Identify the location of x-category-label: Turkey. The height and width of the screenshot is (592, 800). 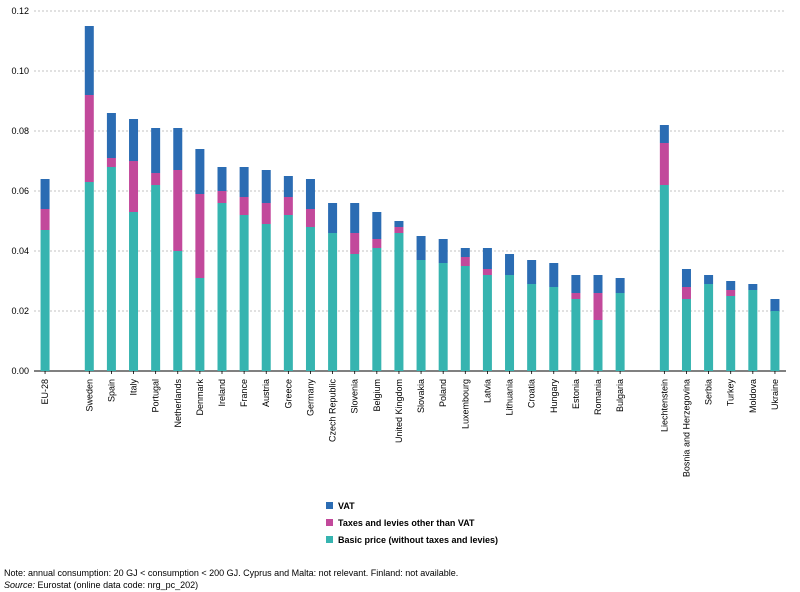
(731, 393).